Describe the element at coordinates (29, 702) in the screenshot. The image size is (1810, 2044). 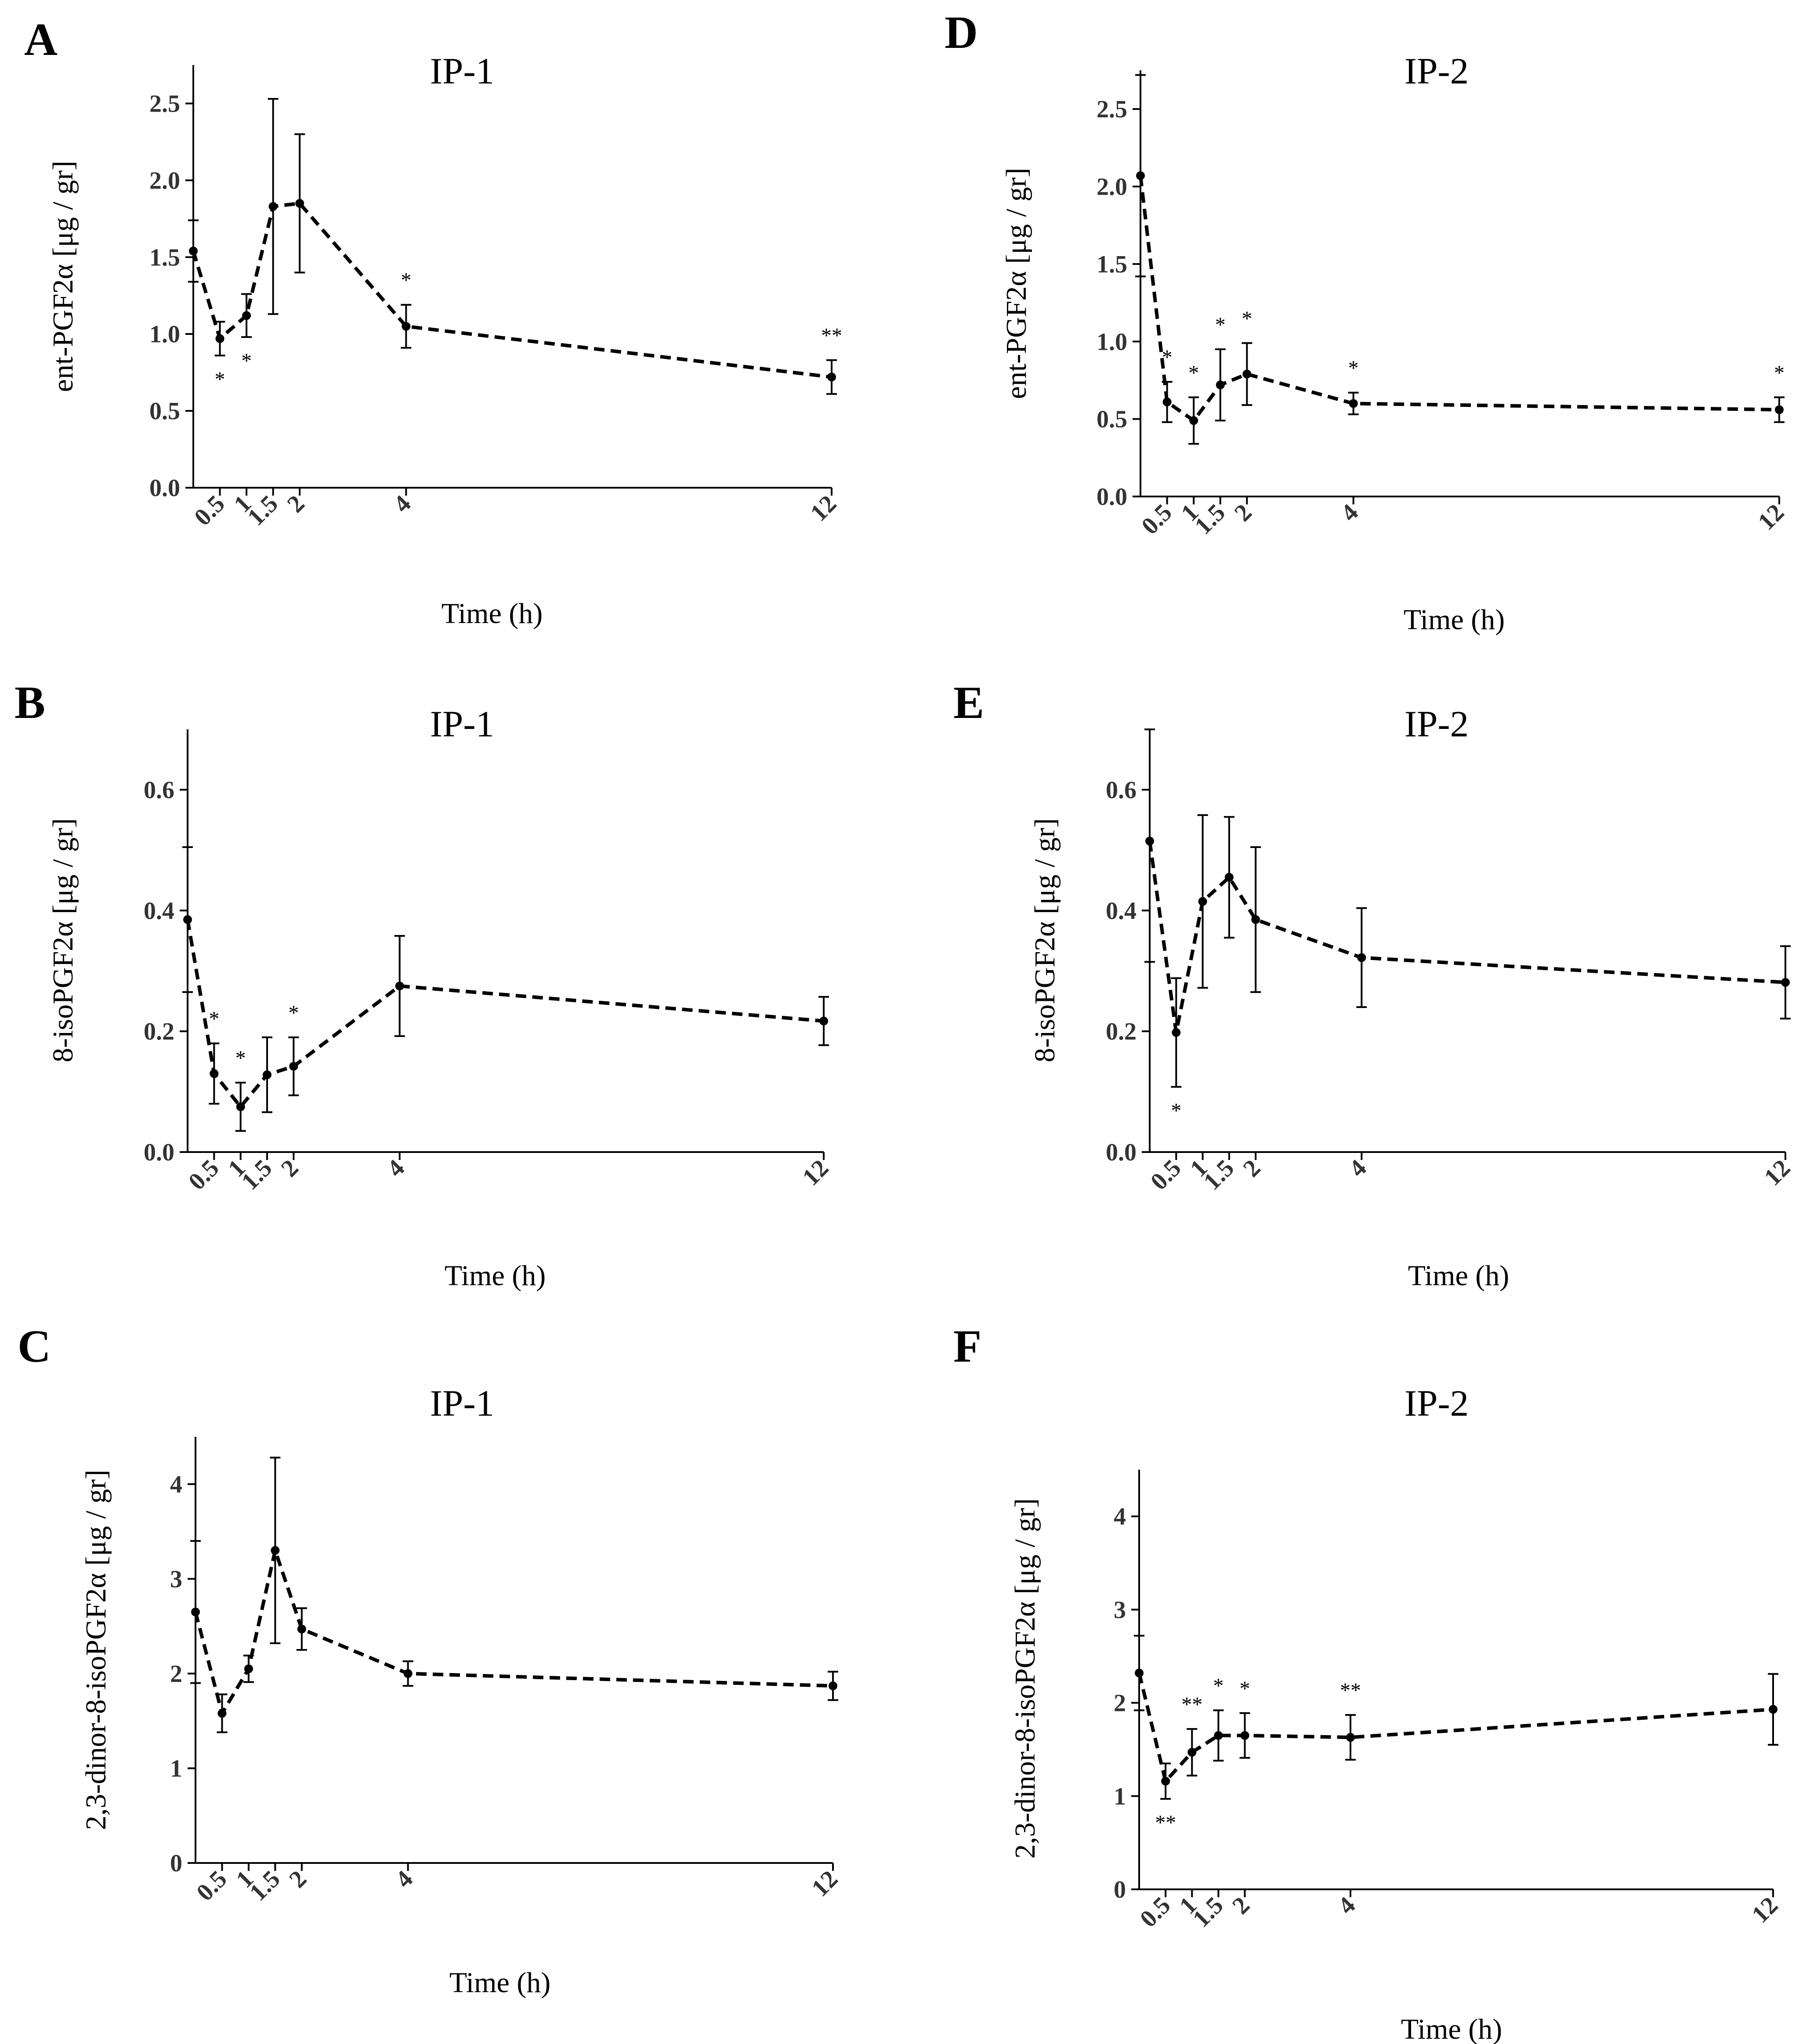
I see `panel-letter: B` at that location.